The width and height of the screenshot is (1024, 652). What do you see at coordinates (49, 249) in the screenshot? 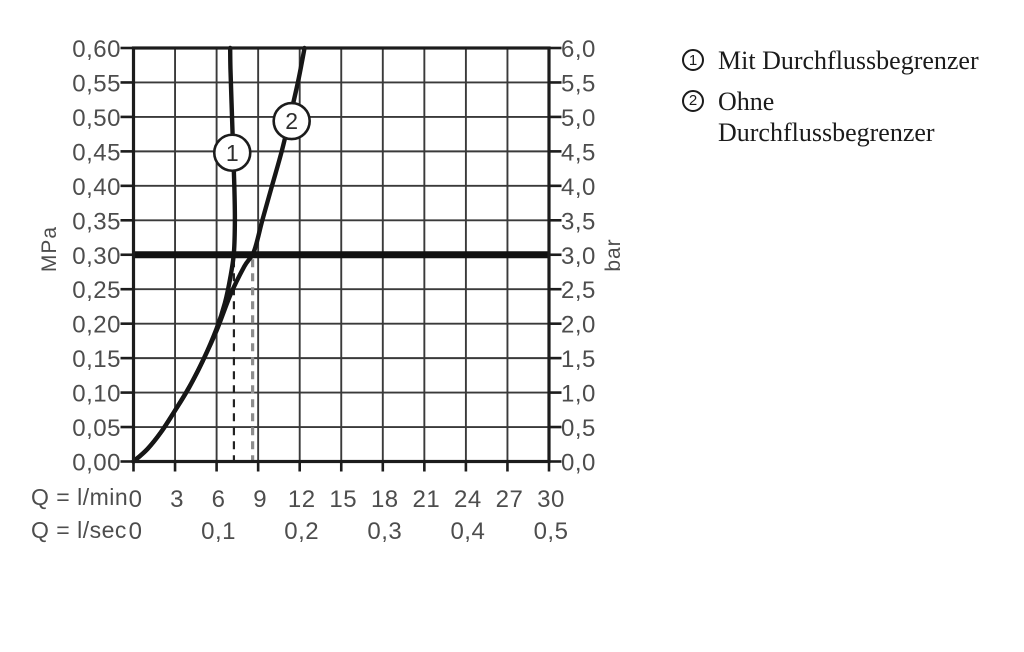
I see `y-axis-unit-mpa: MPa` at bounding box center [49, 249].